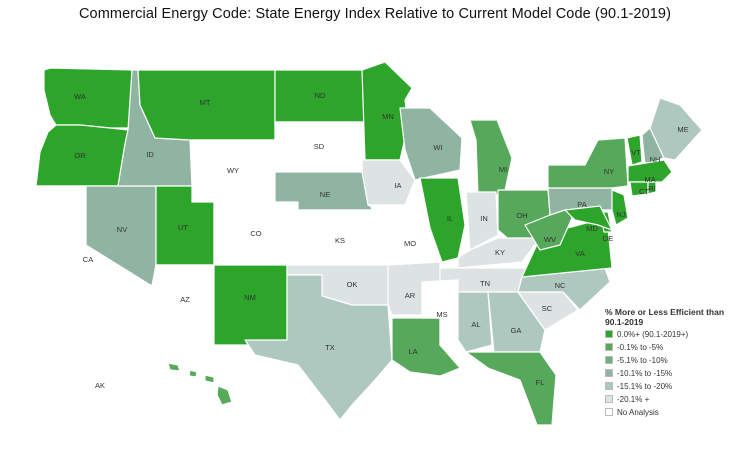 This screenshot has height=455, width=750. What do you see at coordinates (592, 228) in the screenshot?
I see `state-label-md: MD` at bounding box center [592, 228].